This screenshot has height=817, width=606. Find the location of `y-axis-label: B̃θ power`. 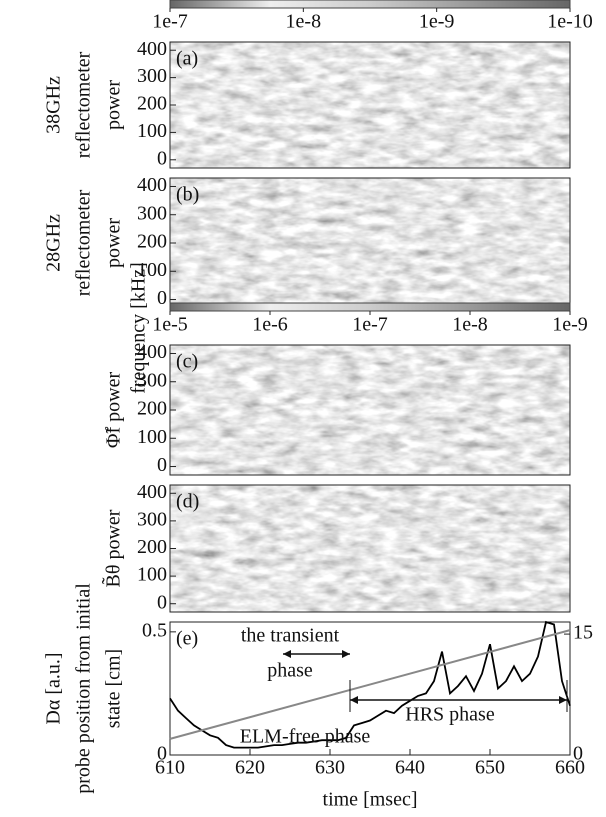

y-axis-label: B̃θ power is located at coordinates (113, 548).